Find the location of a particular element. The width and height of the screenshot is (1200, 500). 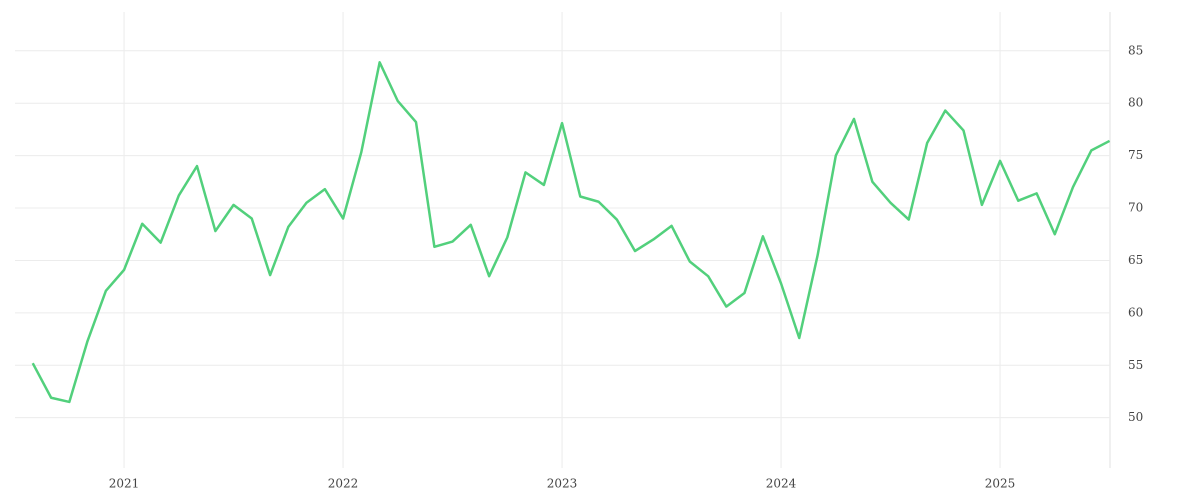

x-tick-label: 2025 is located at coordinates (1000, 484).